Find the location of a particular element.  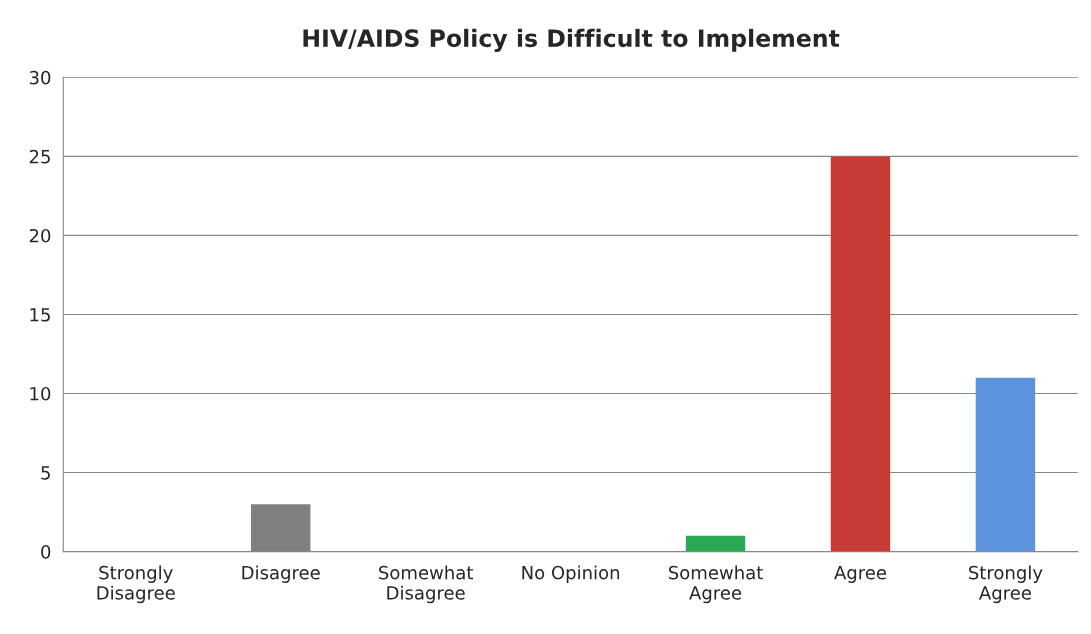

y-tick-label: 10 is located at coordinates (40, 393).